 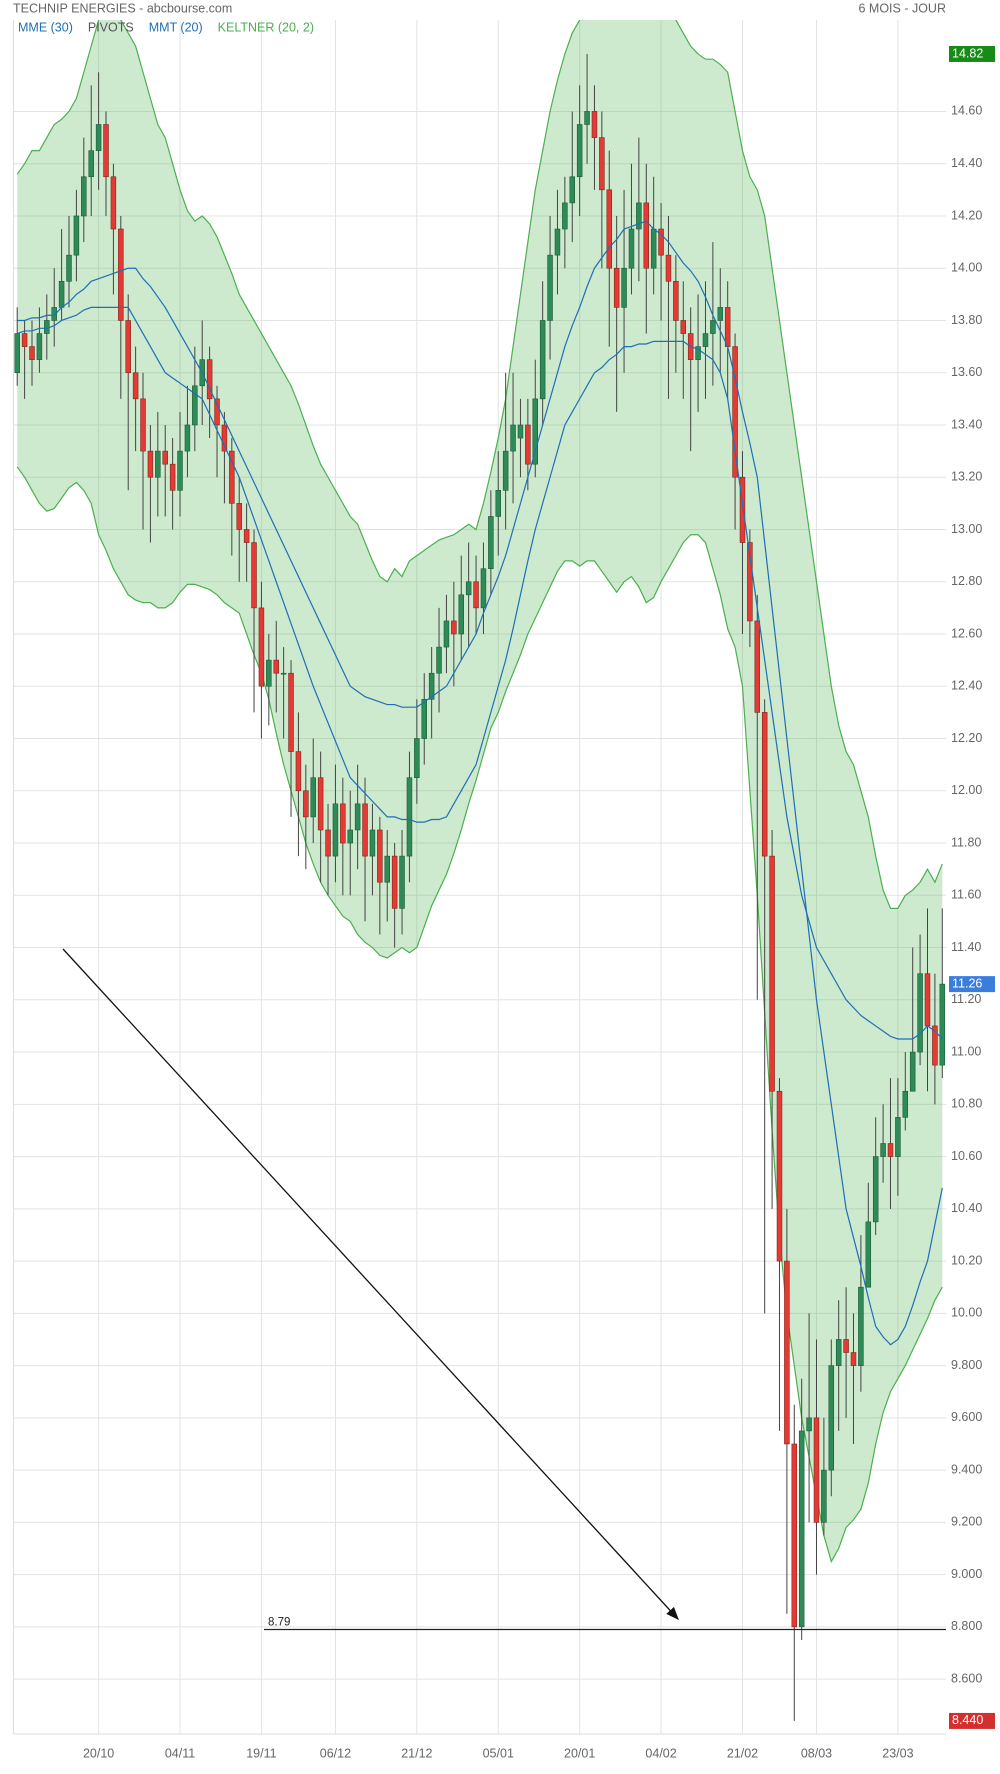 I want to click on y-tick-label: 13.40, so click(x=966, y=424).